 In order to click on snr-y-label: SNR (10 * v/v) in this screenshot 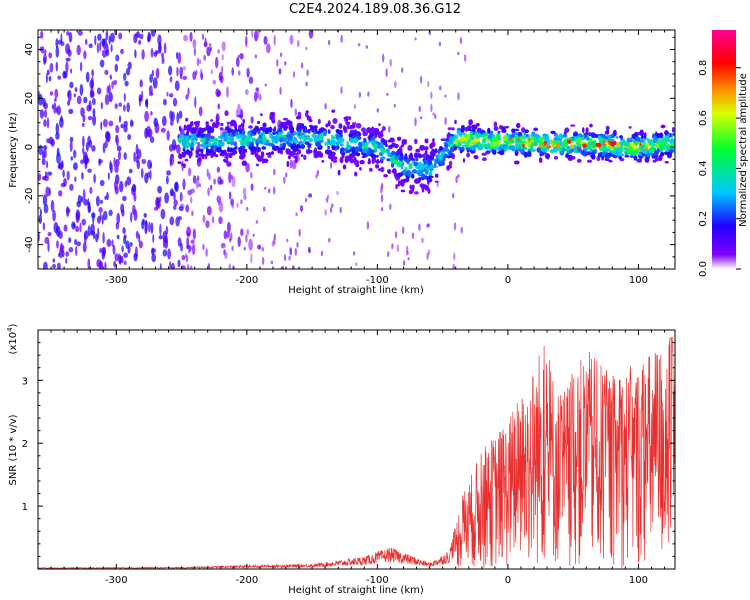, I will do `click(13, 449)`.